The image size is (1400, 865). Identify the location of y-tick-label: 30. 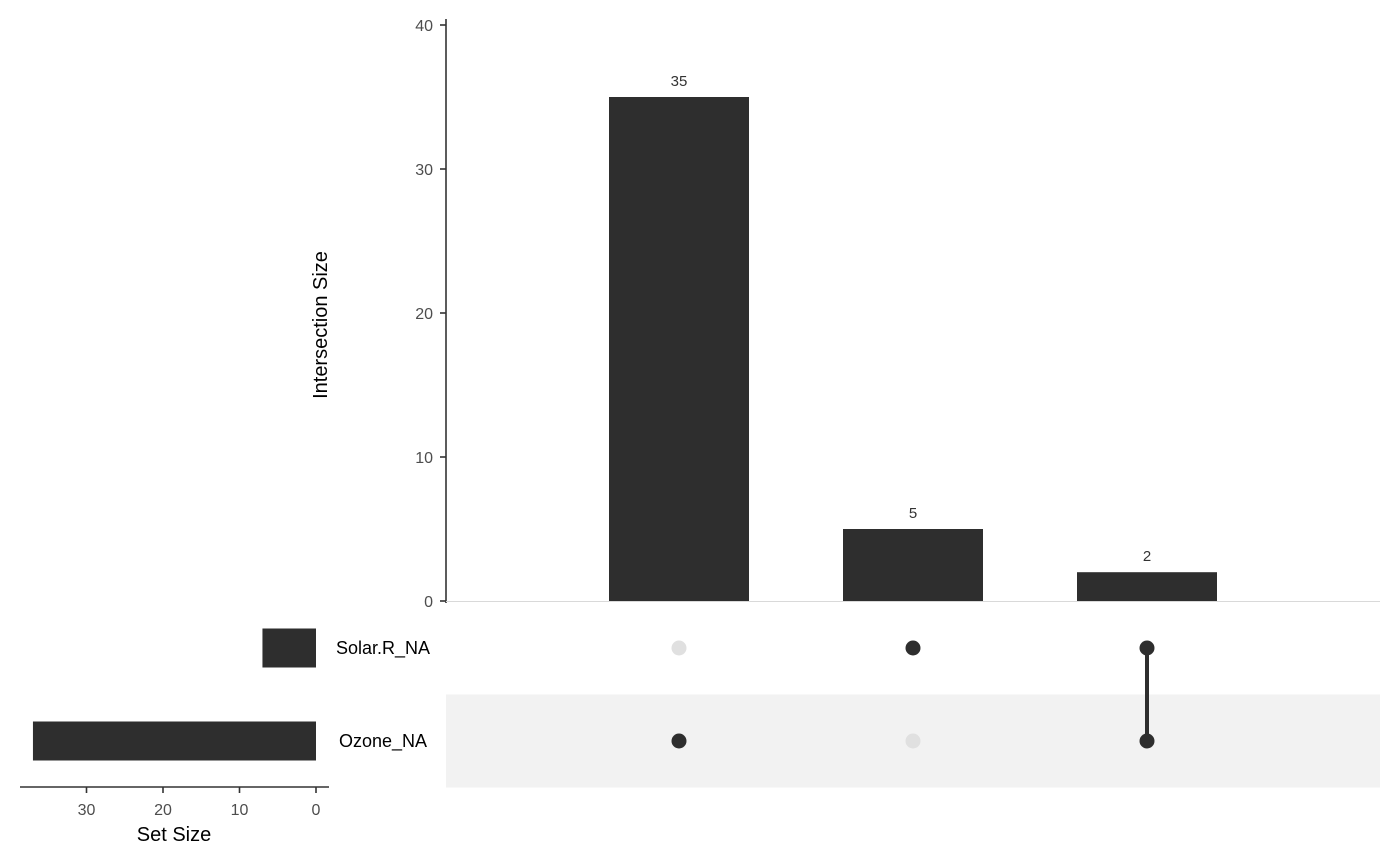
(424, 170).